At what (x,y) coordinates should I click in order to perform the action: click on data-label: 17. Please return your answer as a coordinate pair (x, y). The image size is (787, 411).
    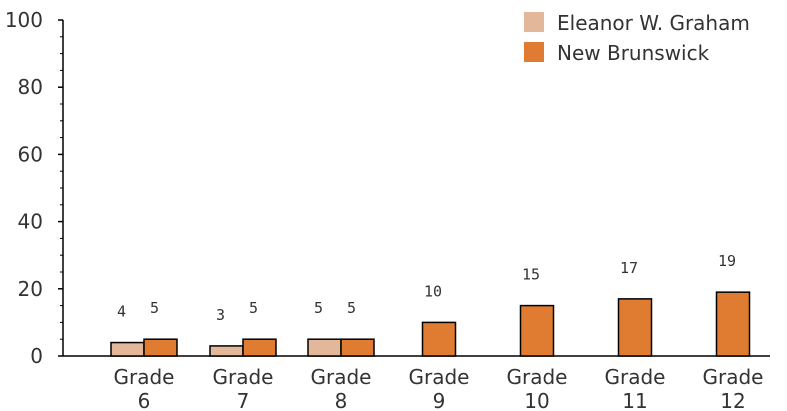
    Looking at the image, I should click on (629, 268).